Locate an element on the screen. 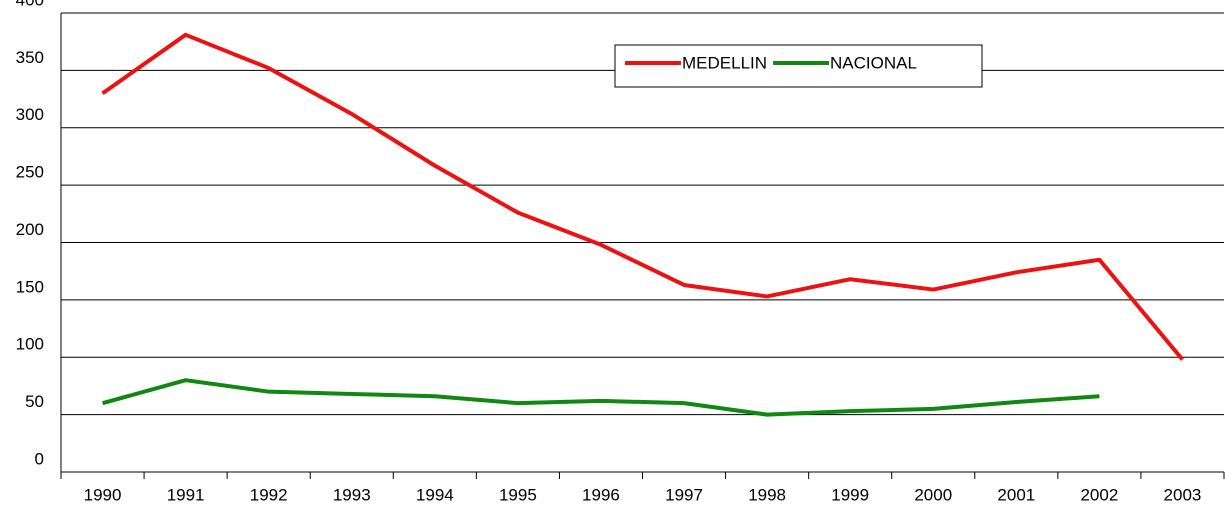  x-tick-label: 1999 is located at coordinates (850, 494).